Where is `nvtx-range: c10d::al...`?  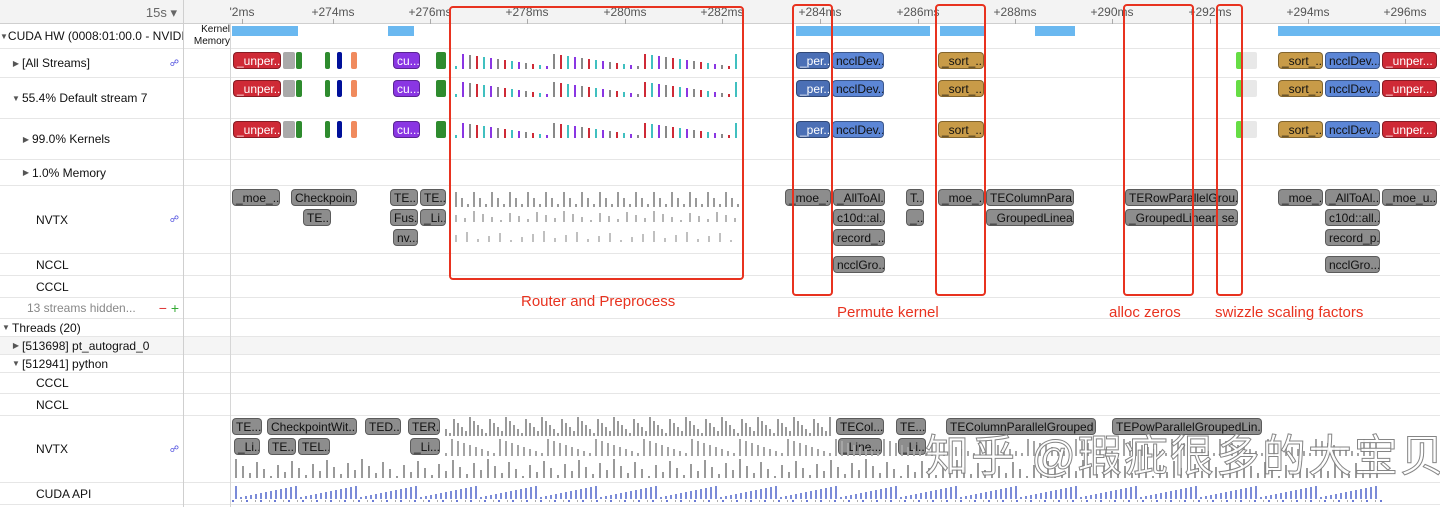
nvtx-range: c10d::al... is located at coordinates (859, 217).